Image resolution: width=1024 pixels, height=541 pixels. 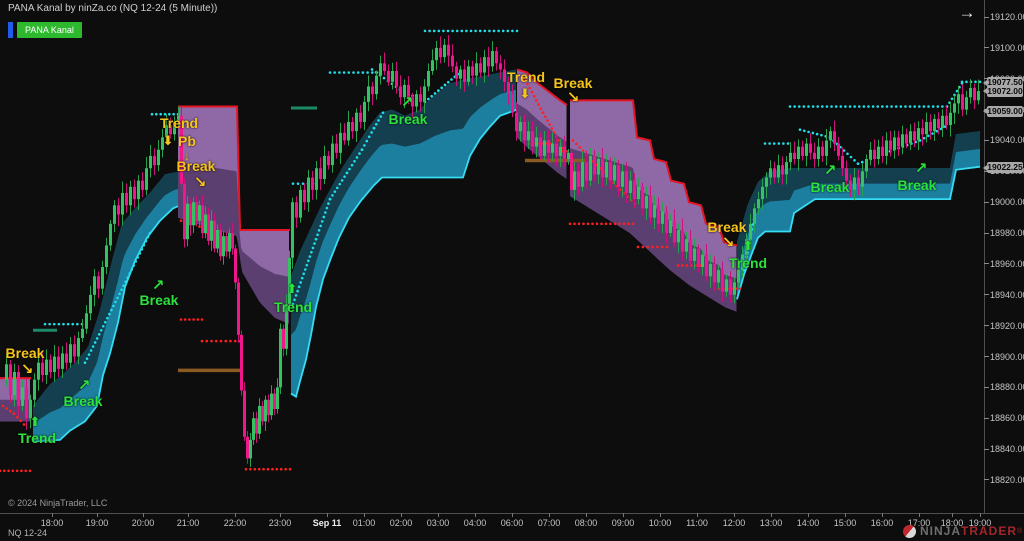 What do you see at coordinates (623, 523) in the screenshot?
I see `x-axis-tick-label: 09:00` at bounding box center [623, 523].